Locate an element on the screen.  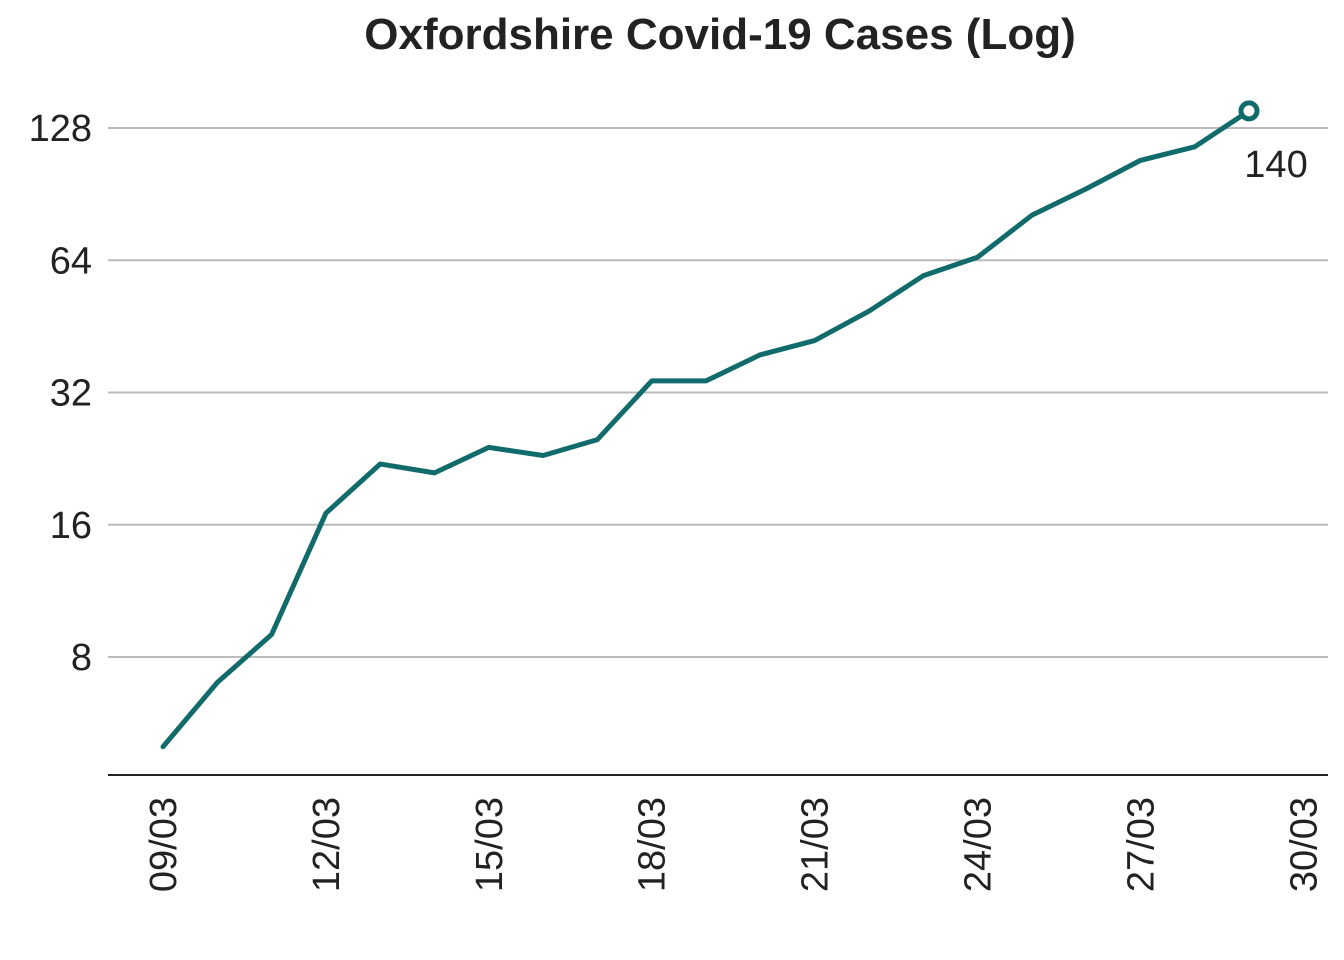
x-tick-label: 09/03 is located at coordinates (164, 844).